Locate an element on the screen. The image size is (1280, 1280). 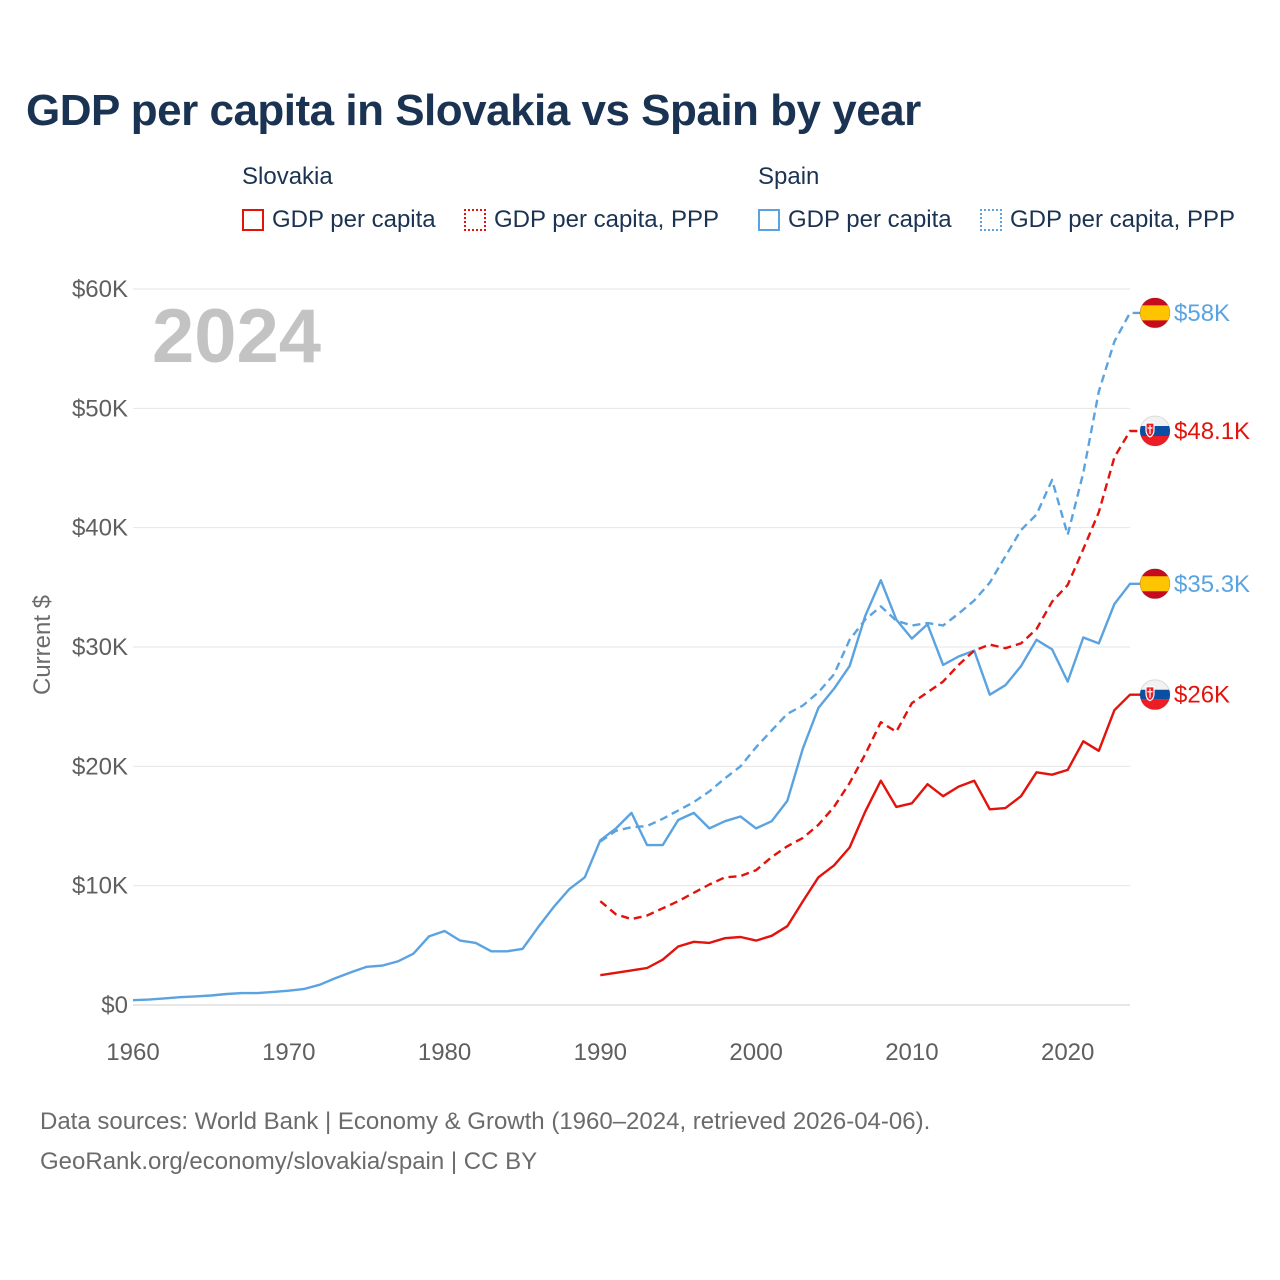
y-tick-label: $10K is located at coordinates (100, 886).